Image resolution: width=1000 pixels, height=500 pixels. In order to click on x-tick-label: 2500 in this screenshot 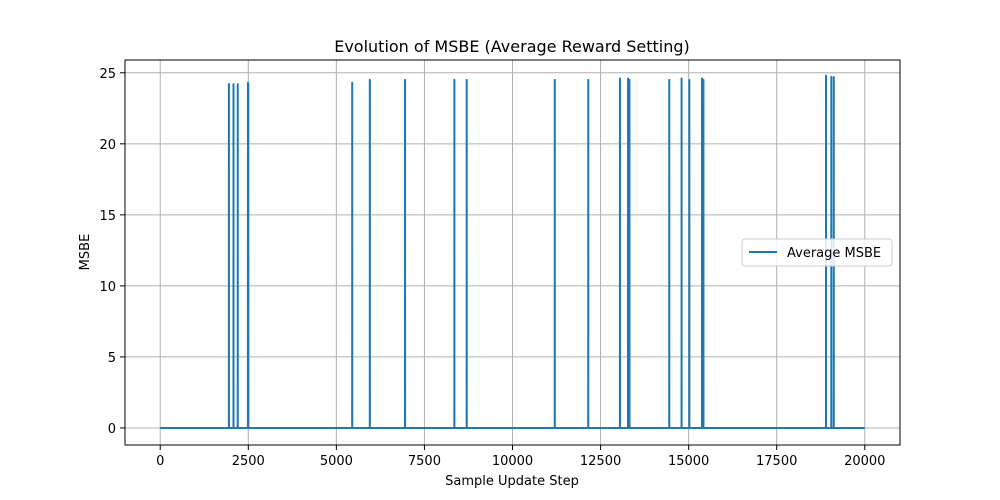, I will do `click(248, 461)`.